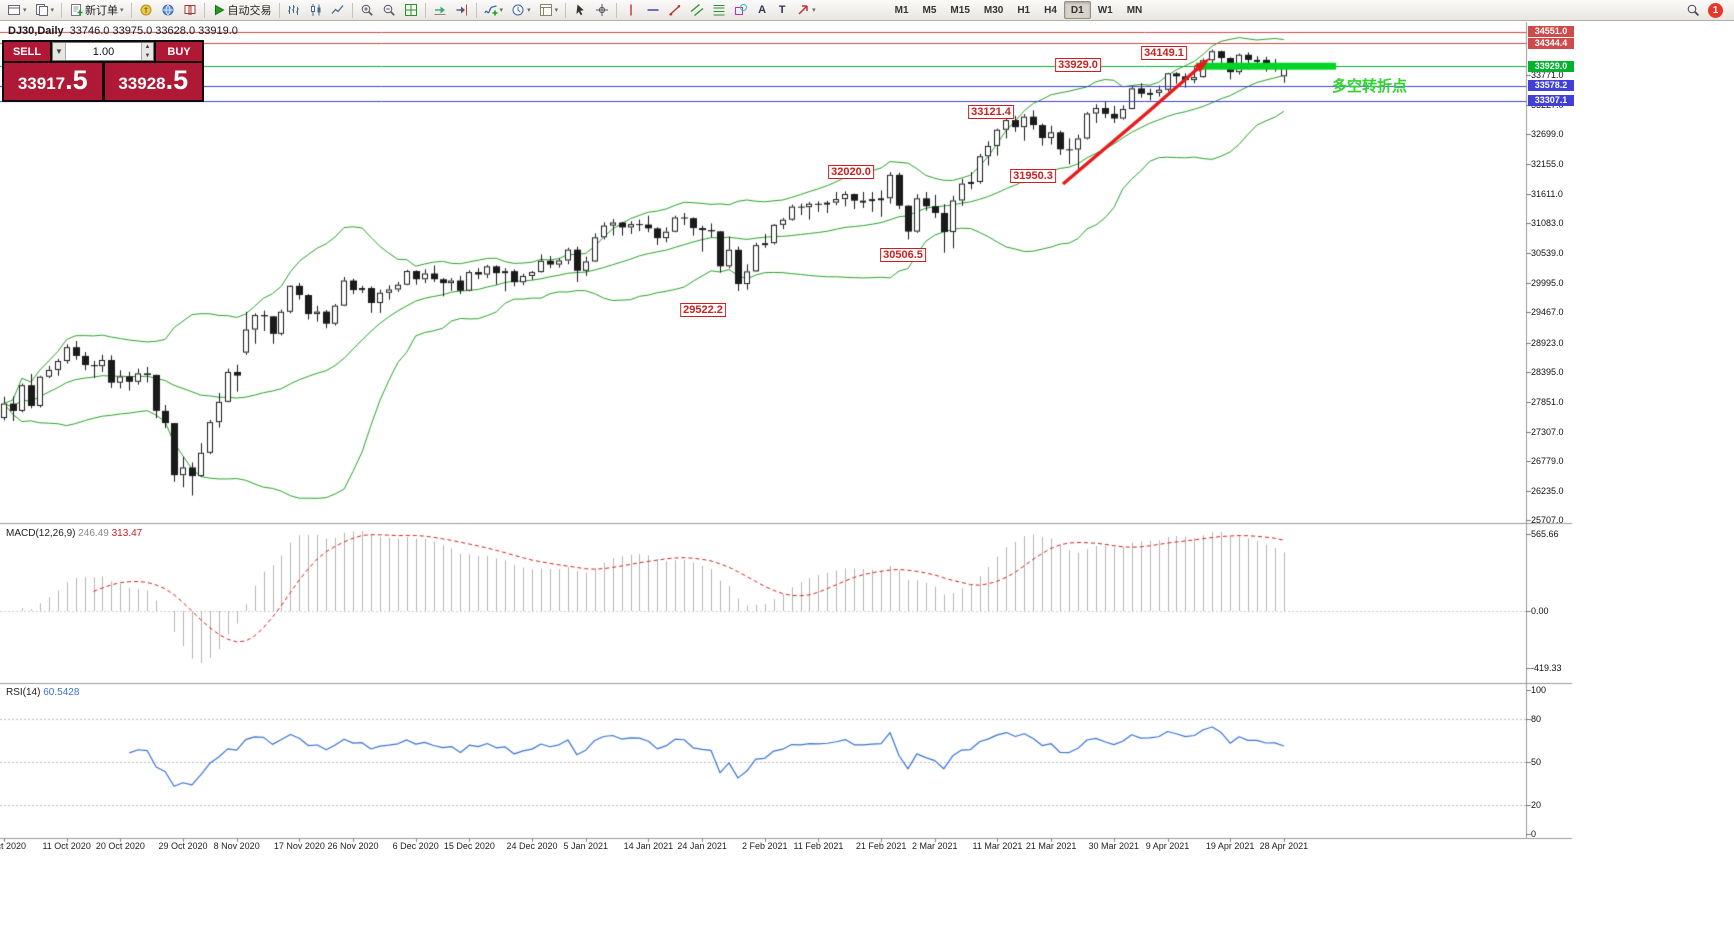 This screenshot has height=948, width=1734. I want to click on rsi-value: 60.5428, so click(61, 692).